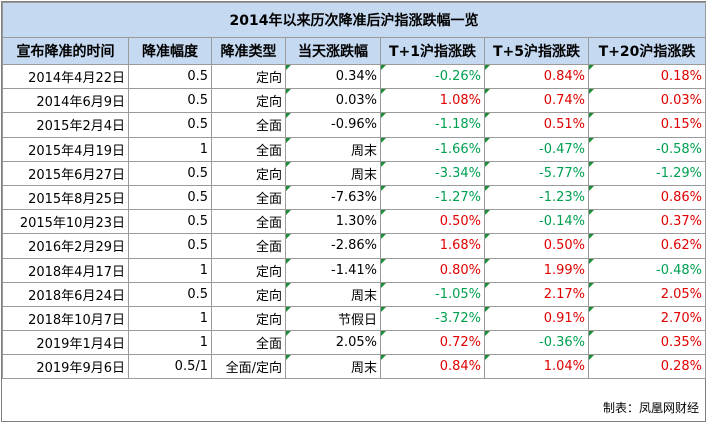  Describe the element at coordinates (65, 51) in the screenshot. I see `header-announce-date: 宣布降准的时间` at that location.